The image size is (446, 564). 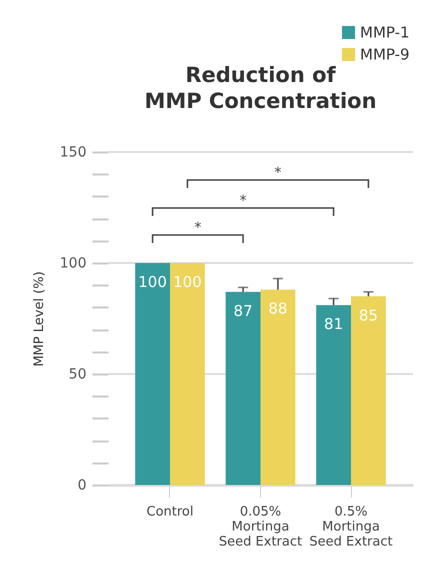 What do you see at coordinates (351, 527) in the screenshot?
I see `x-tick-label: 0.5% Mortinga Seed Extract` at bounding box center [351, 527].